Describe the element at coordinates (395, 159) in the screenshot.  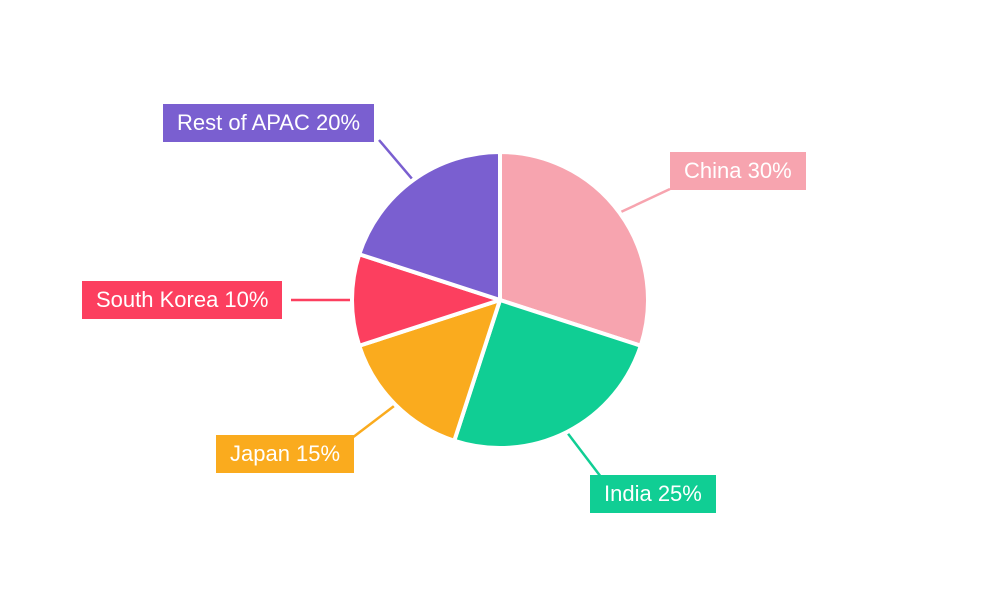
I see `leader-line-rest-of-apac` at that location.